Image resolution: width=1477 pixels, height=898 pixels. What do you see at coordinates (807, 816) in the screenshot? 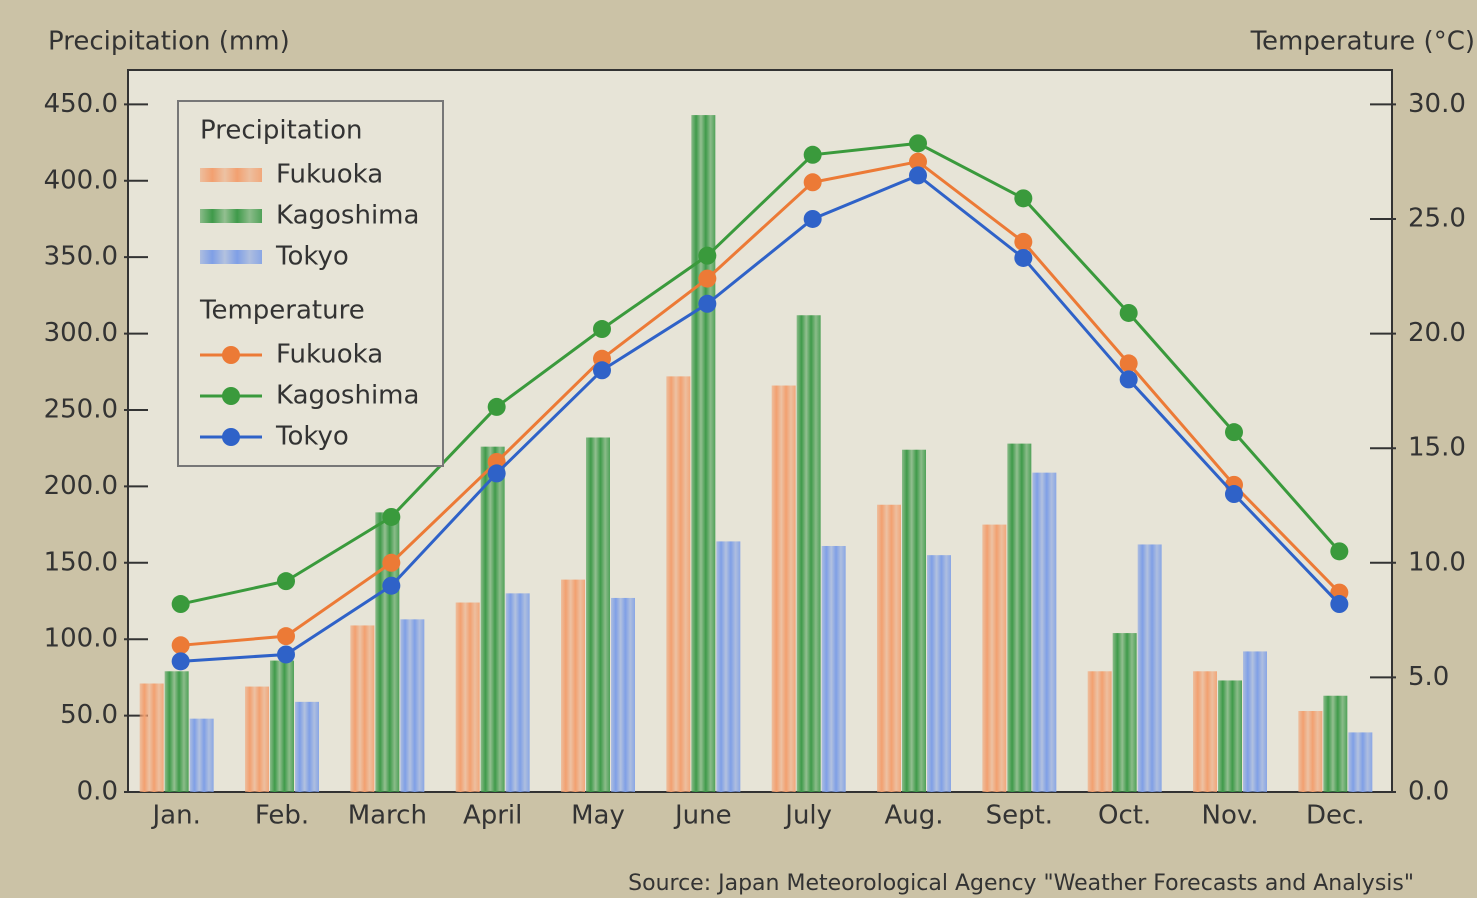
I see `x-tick-label: July` at bounding box center [807, 816].